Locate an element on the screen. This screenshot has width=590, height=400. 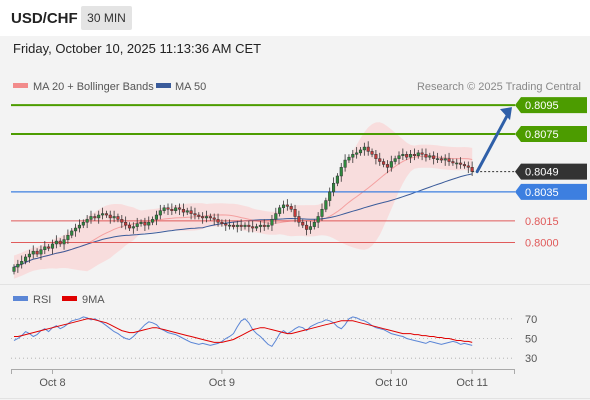
last-price-label: 0.8049 is located at coordinates (542, 173).